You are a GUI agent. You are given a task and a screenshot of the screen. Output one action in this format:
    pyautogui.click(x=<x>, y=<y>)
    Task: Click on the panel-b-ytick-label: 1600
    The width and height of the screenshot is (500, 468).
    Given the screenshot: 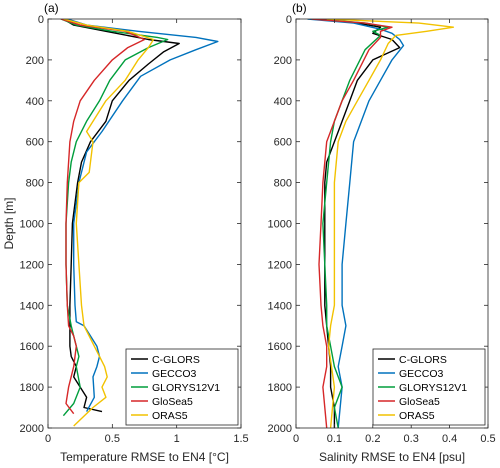 What is the action you would take?
    pyautogui.click(x=280, y=347)
    